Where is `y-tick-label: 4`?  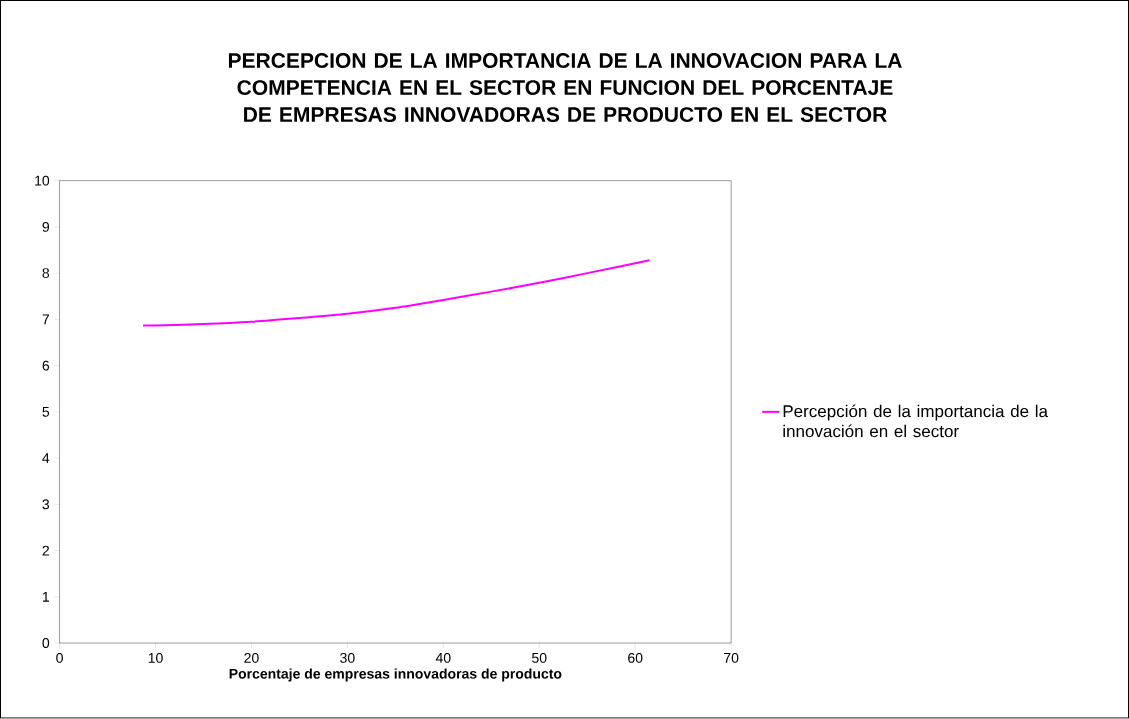 y-tick-label: 4 is located at coordinates (46, 458).